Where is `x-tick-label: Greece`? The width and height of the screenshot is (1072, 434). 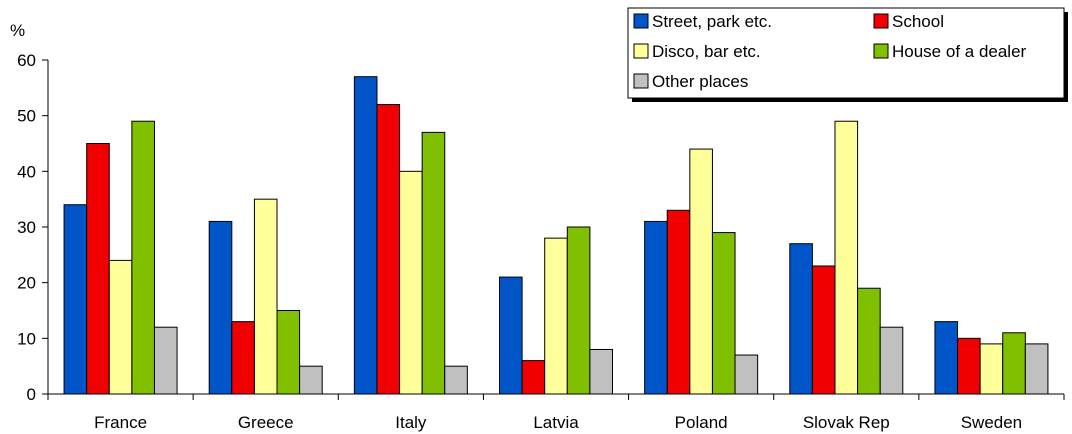
x-tick-label: Greece is located at coordinates (266, 422).